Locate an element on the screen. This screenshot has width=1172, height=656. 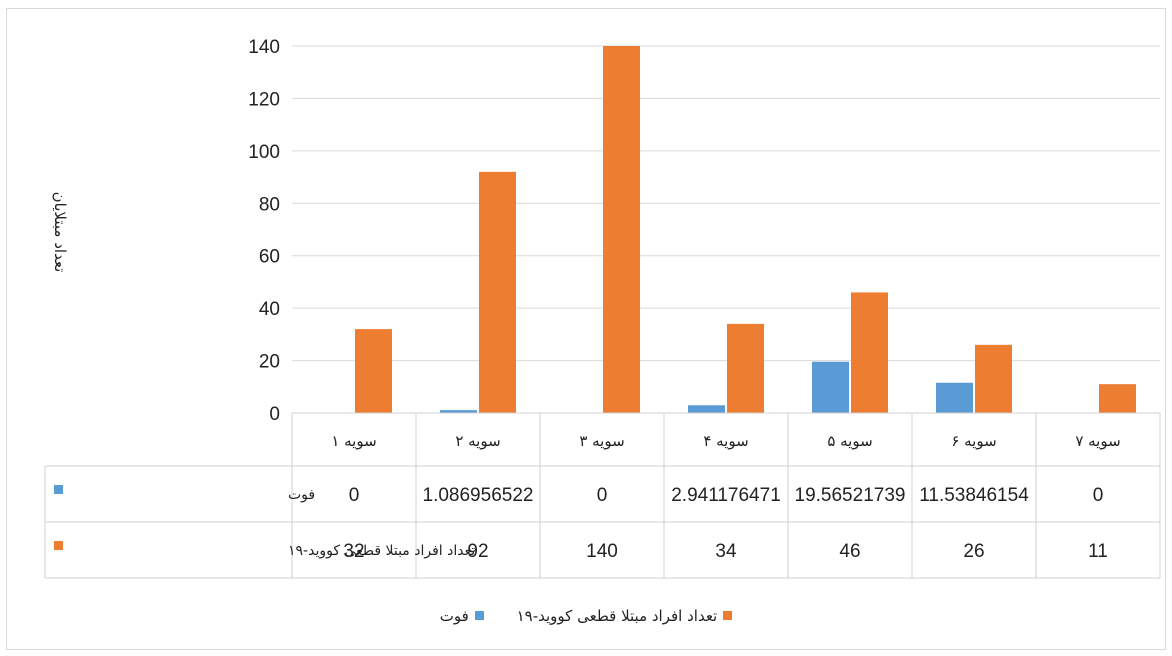
y-tick-label: 140 is located at coordinates (264, 47).